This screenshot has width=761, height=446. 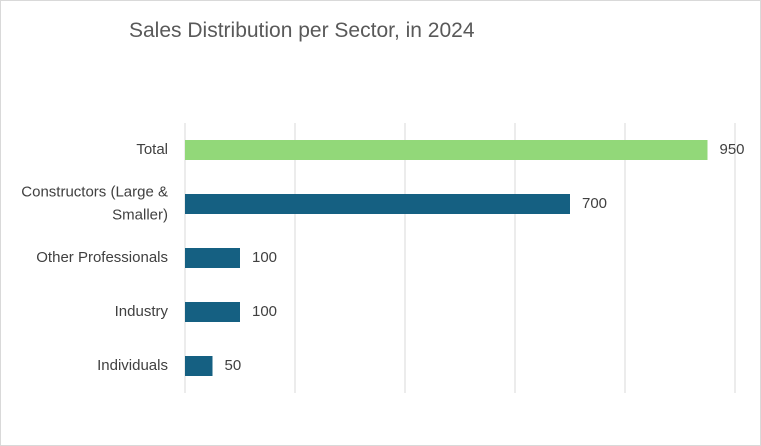 I want to click on data-label-2: 100, so click(x=264, y=257).